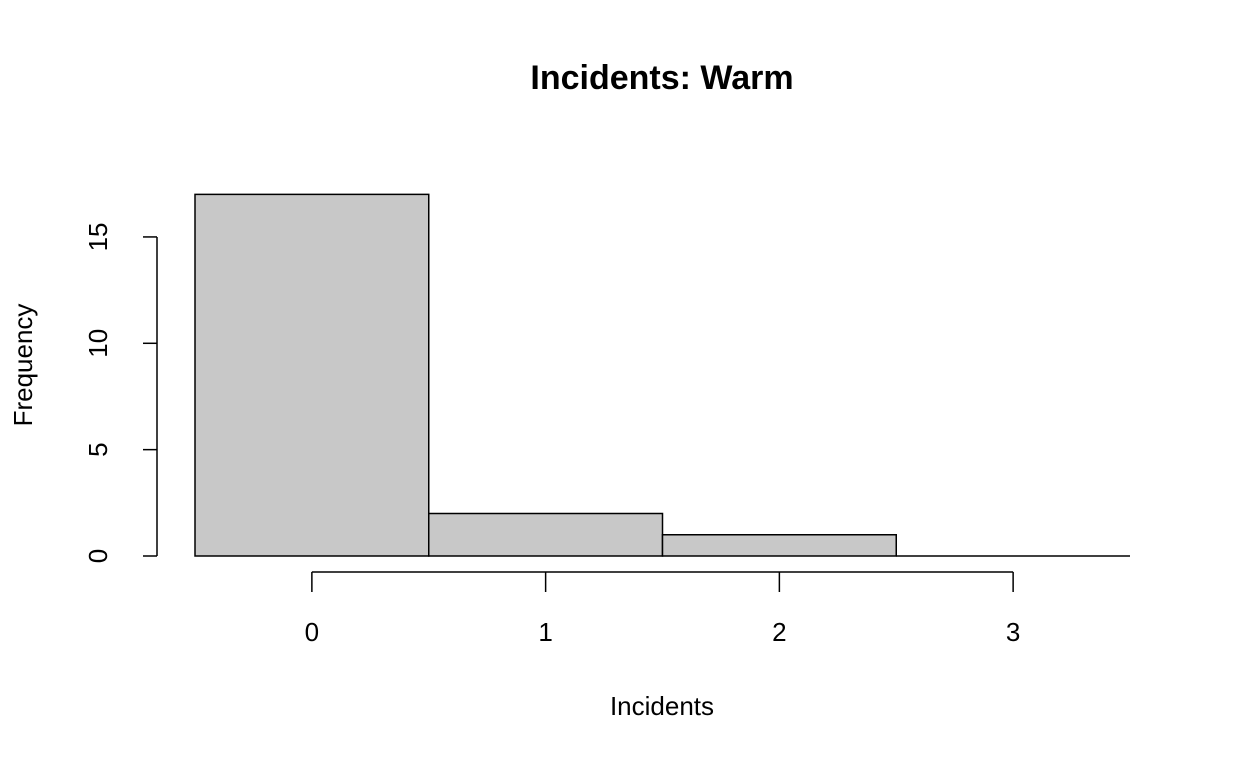 This screenshot has width=1248, height=768. I want to click on y-tick-label: 15, so click(98, 236).